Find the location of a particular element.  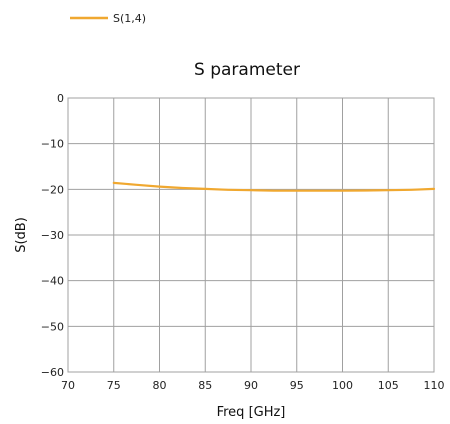

x-tick-label: 100 is located at coordinates (342, 385).